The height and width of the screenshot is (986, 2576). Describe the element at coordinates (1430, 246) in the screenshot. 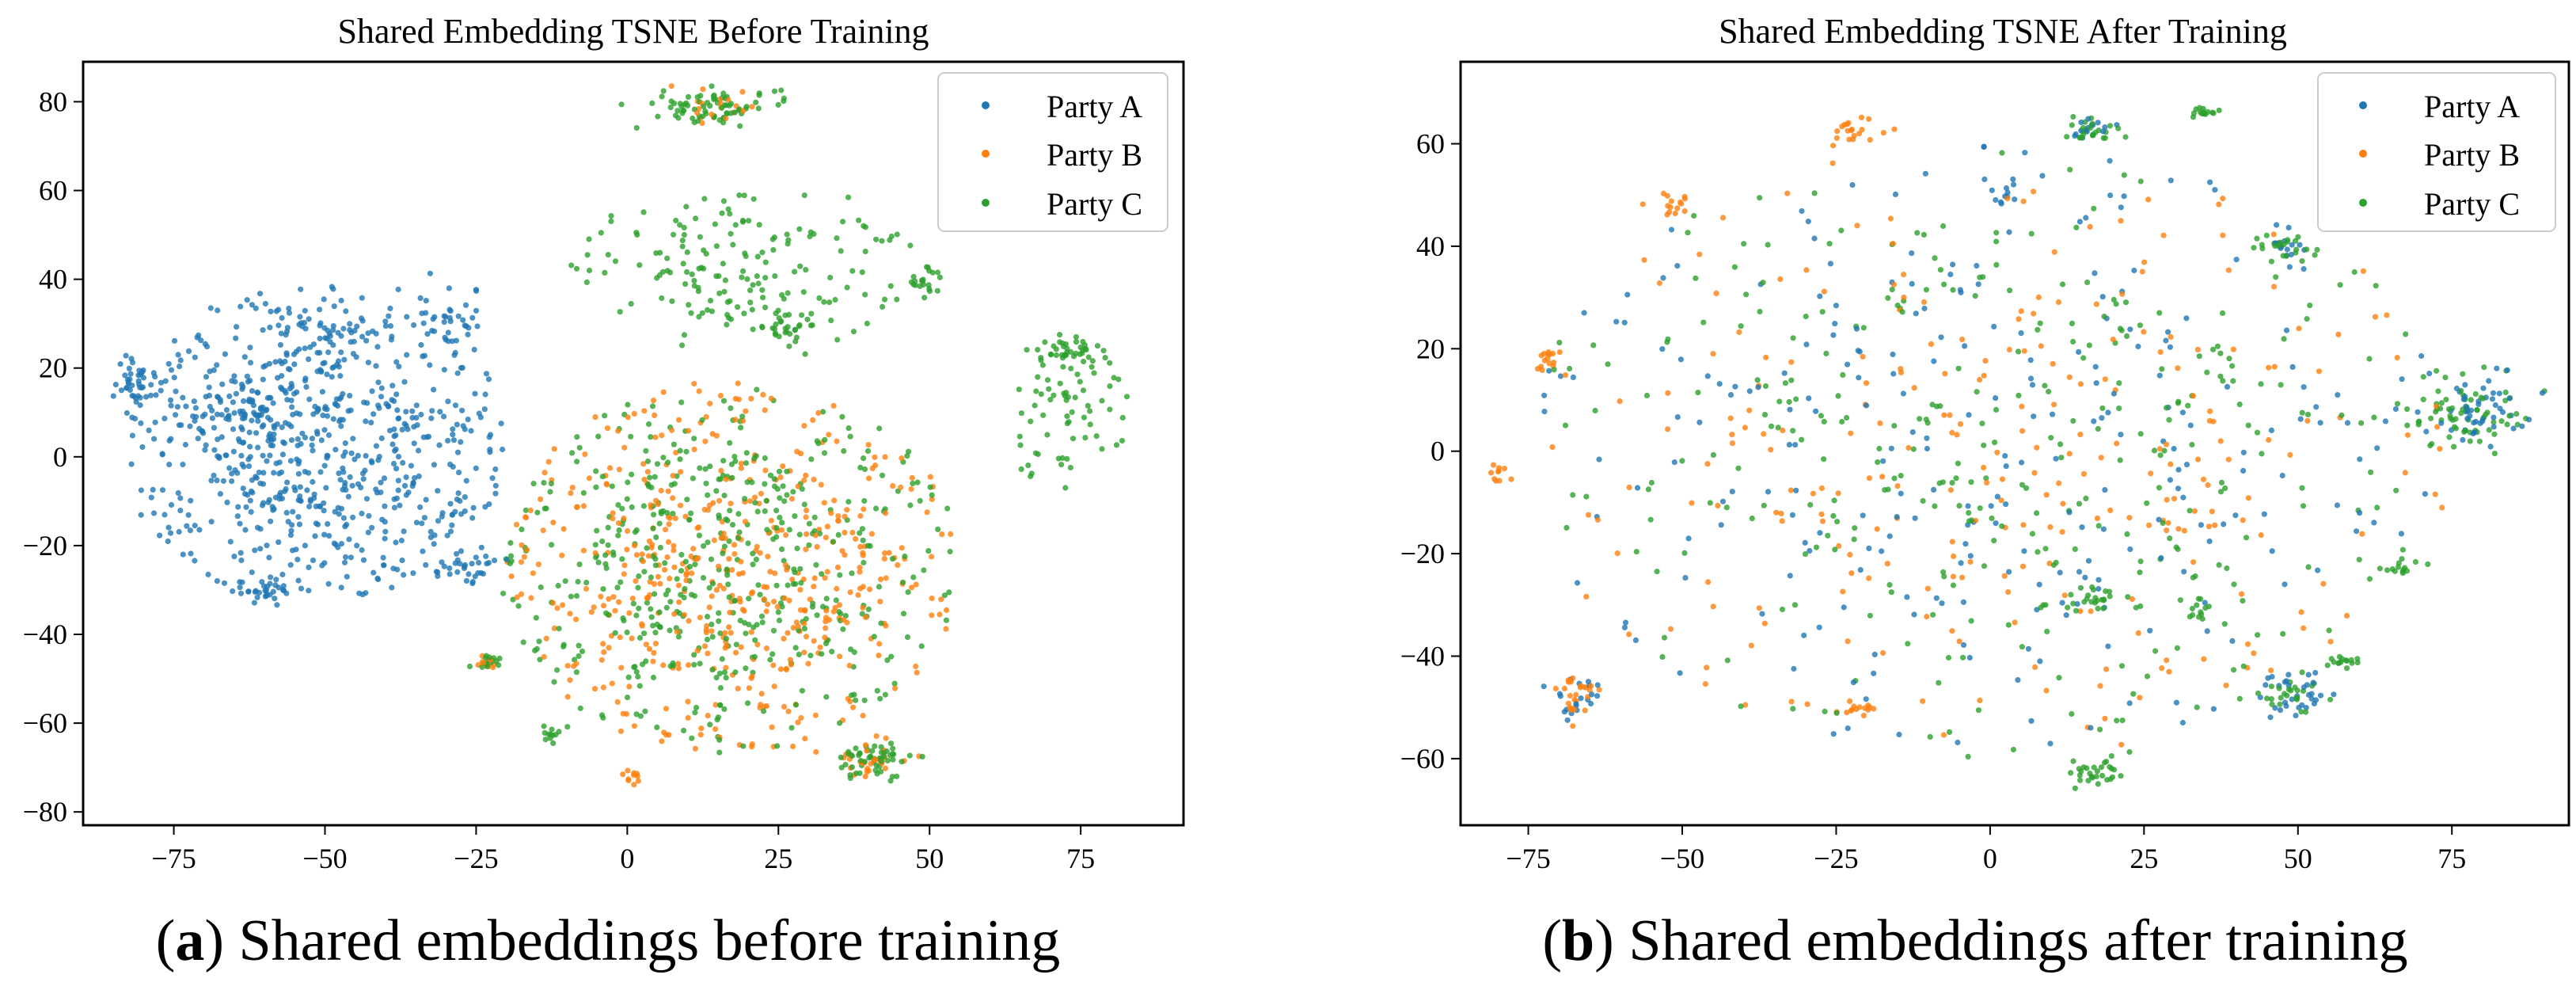

I see `y-tick-label: 40` at that location.